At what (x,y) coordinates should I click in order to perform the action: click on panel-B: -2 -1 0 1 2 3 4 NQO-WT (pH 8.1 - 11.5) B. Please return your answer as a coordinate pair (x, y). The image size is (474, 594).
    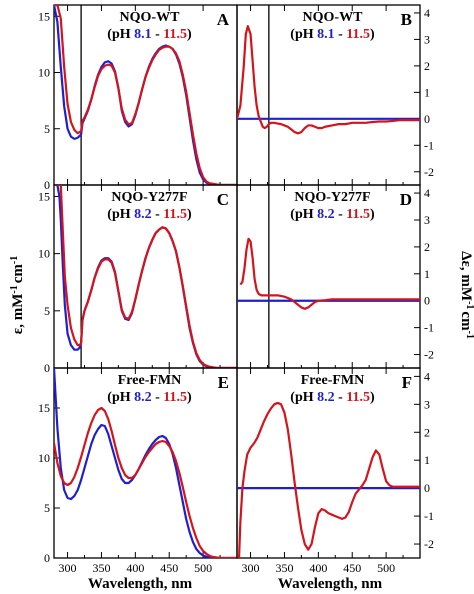
    Looking at the image, I should click on (335, 95).